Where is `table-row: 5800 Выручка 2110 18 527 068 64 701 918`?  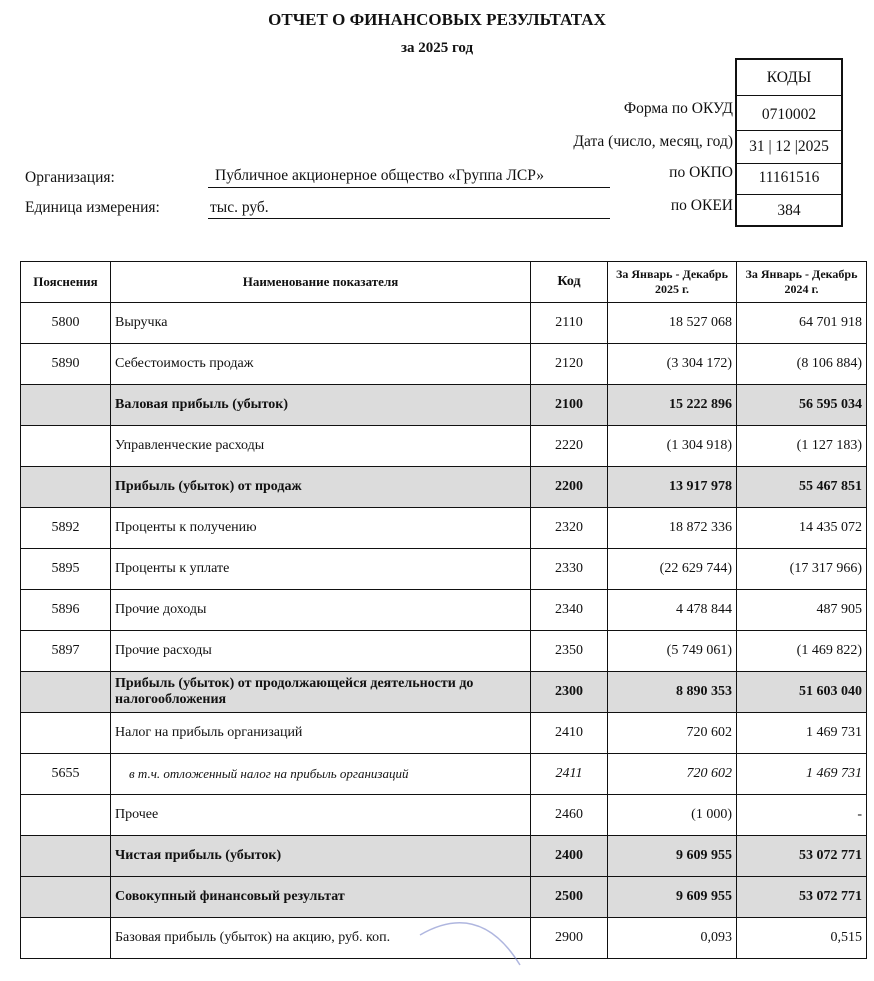
table-row: 5800 Выручка 2110 18 527 068 64 701 918 is located at coordinates (443, 323).